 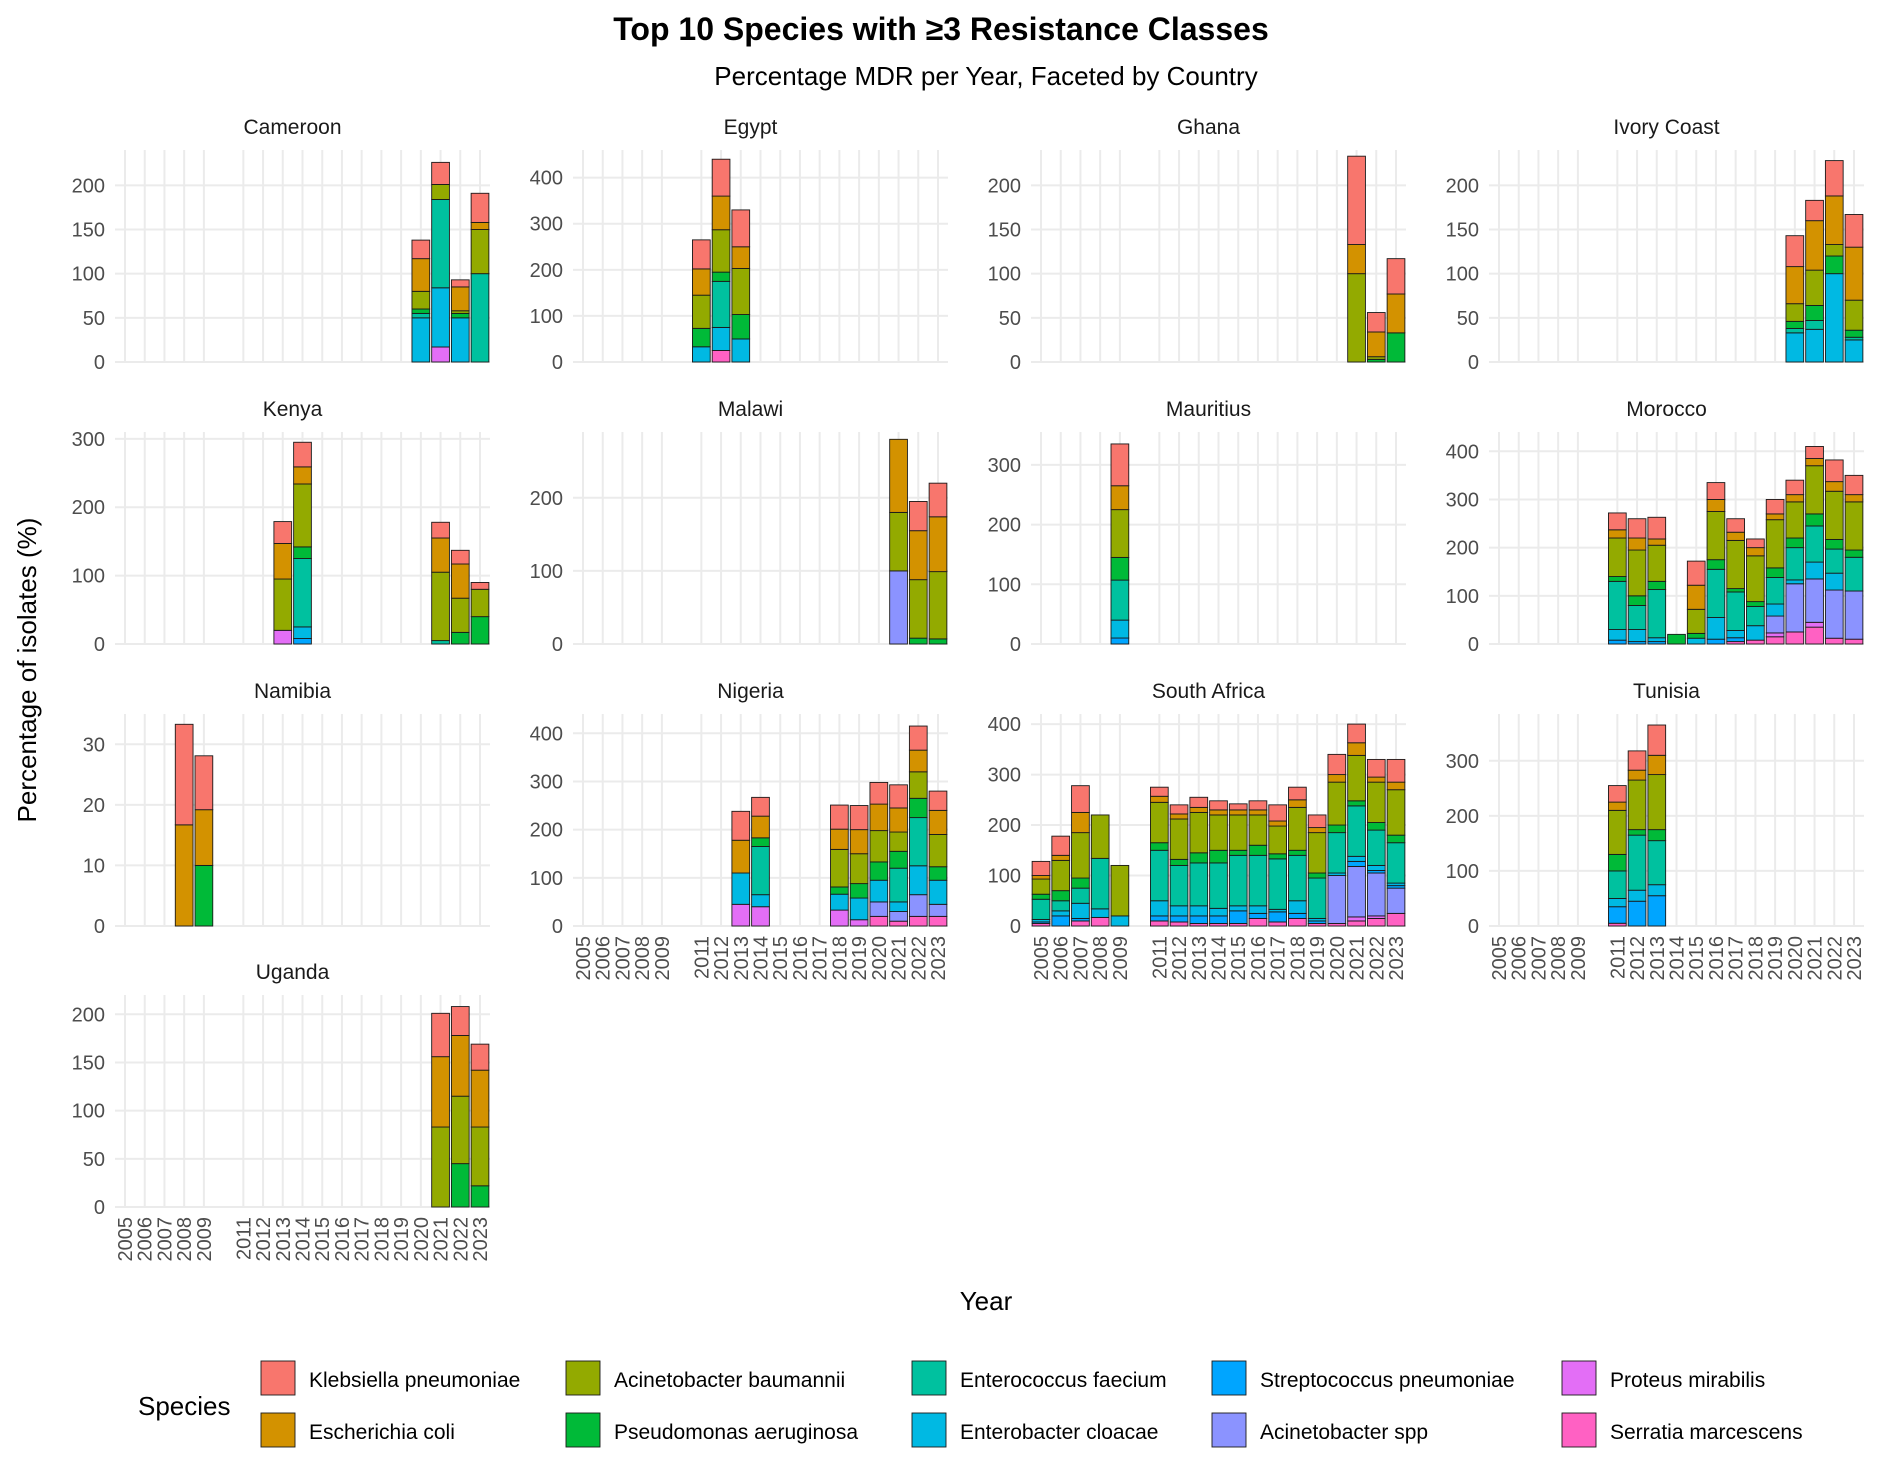 I want to click on facet-strip-label: South Africa, so click(x=1209, y=691).